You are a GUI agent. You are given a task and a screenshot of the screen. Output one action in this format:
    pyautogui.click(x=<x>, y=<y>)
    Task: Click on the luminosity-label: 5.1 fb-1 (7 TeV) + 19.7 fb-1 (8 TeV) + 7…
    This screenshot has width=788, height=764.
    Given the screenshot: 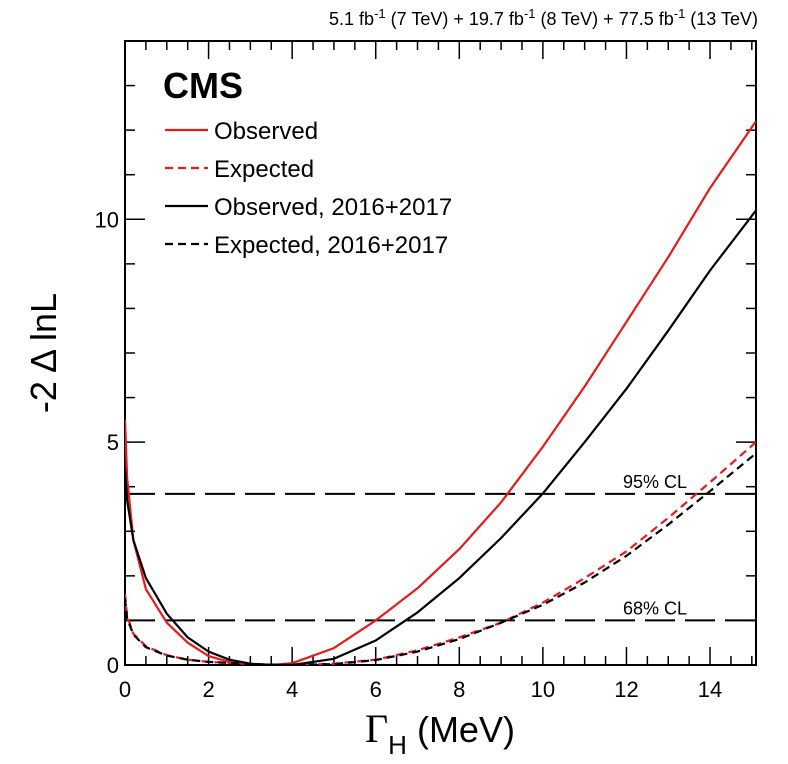 What is the action you would take?
    pyautogui.click(x=543, y=17)
    